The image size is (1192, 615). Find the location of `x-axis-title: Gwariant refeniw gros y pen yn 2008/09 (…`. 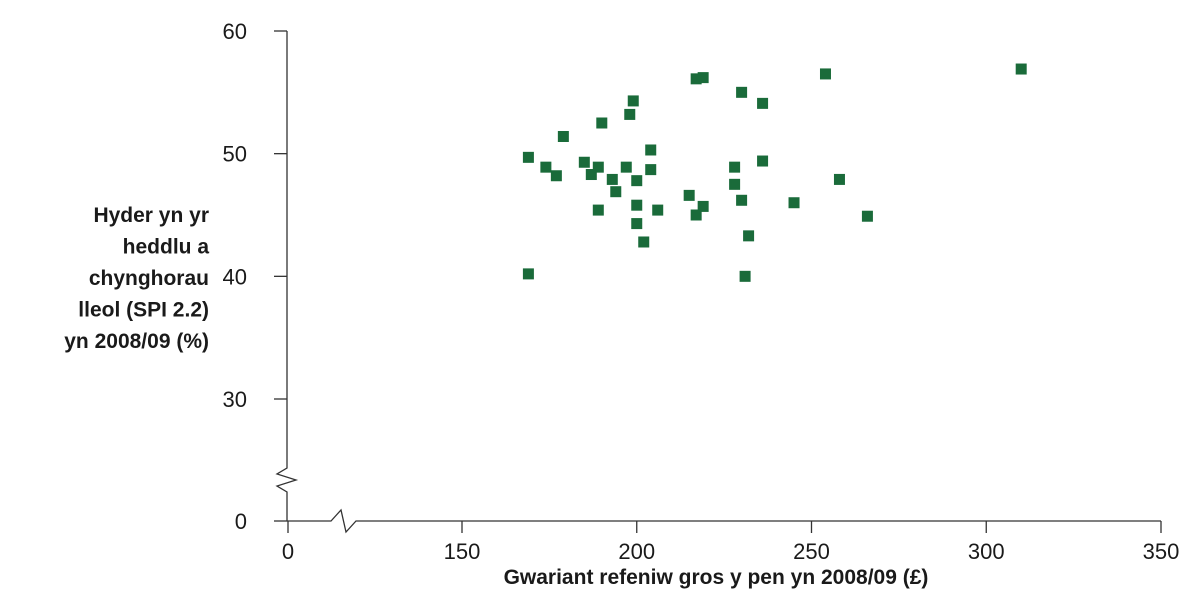

x-axis-title: Gwariant refeniw gros y pen yn 2008/09 (… is located at coordinates (716, 577).